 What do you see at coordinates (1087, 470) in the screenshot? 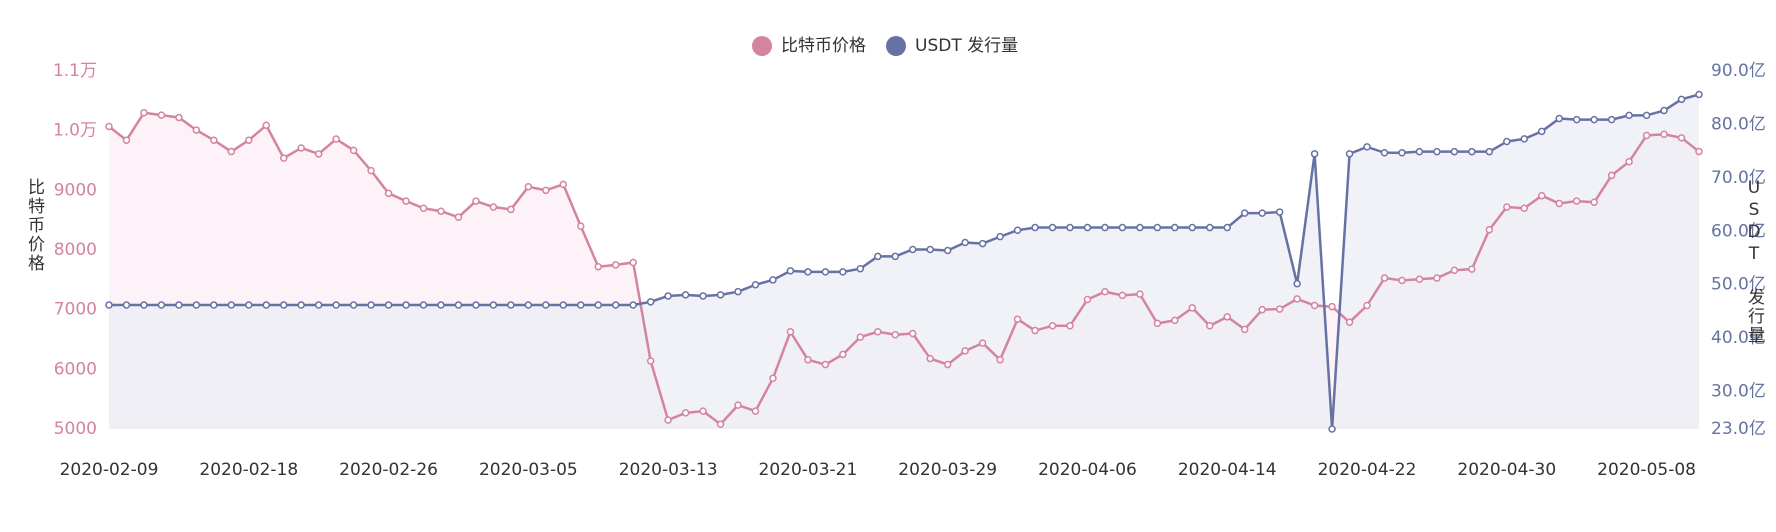
I see `x-tick-label: 2020-04-06` at bounding box center [1087, 470].